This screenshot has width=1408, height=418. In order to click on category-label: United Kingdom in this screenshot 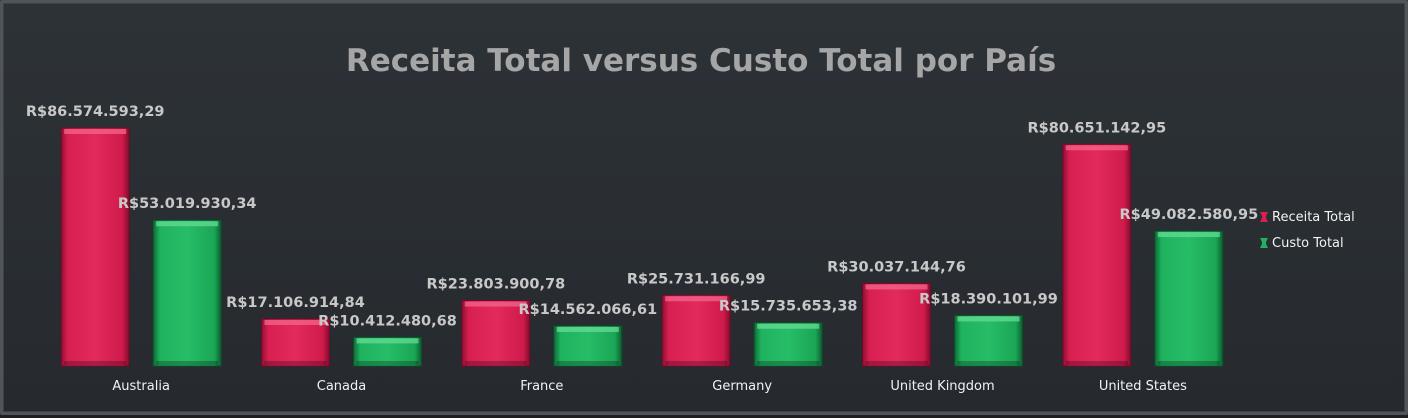, I will do `click(942, 386)`.